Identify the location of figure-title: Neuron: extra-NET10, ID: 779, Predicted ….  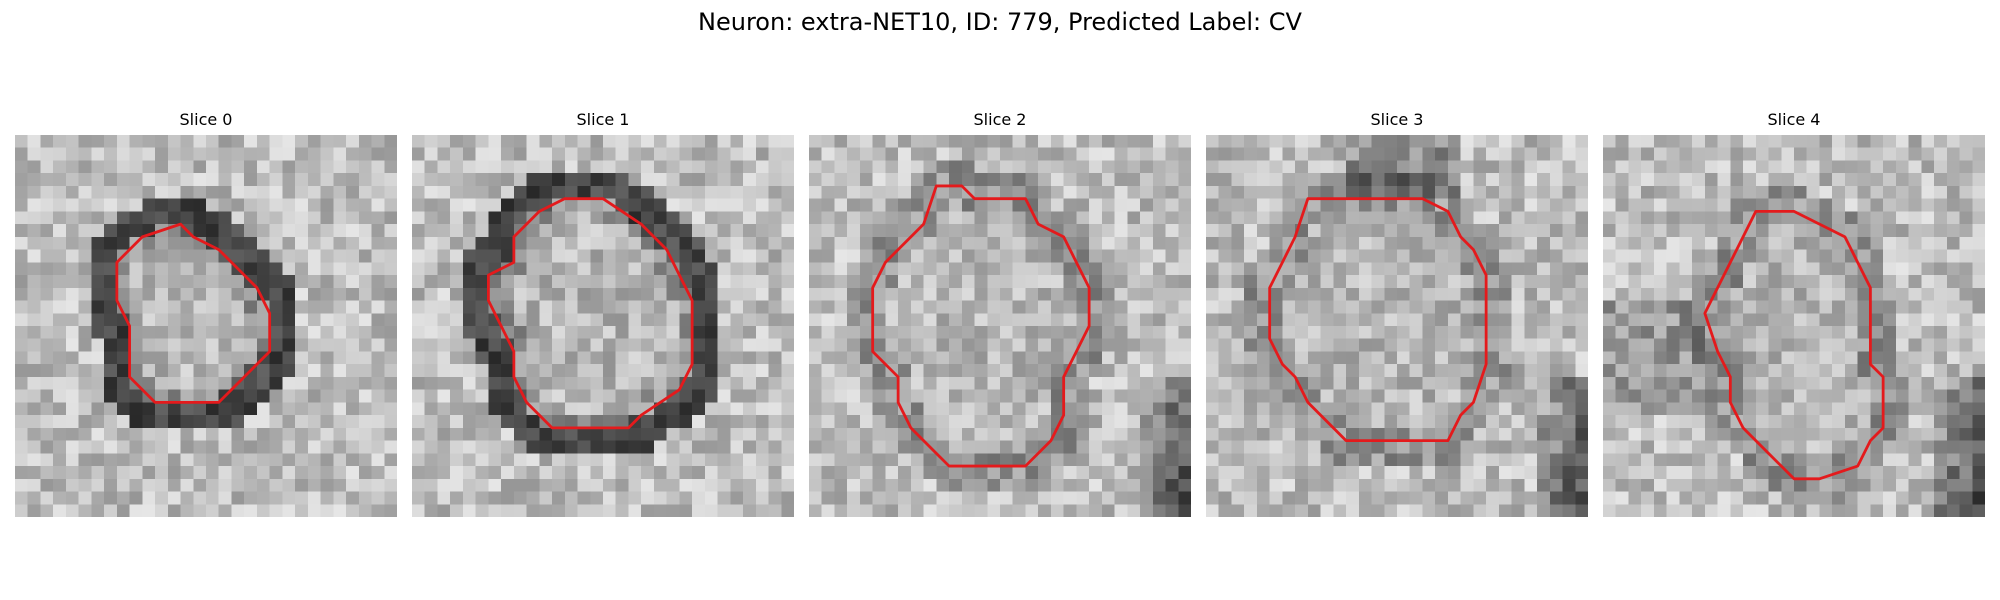
(1000, 22).